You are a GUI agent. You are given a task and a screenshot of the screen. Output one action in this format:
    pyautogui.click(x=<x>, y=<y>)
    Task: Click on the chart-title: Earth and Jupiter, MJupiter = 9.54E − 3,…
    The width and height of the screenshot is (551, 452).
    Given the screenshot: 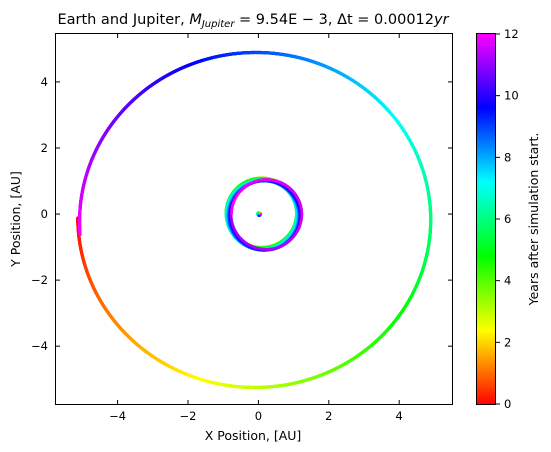 What is the action you would take?
    pyautogui.click(x=253, y=21)
    